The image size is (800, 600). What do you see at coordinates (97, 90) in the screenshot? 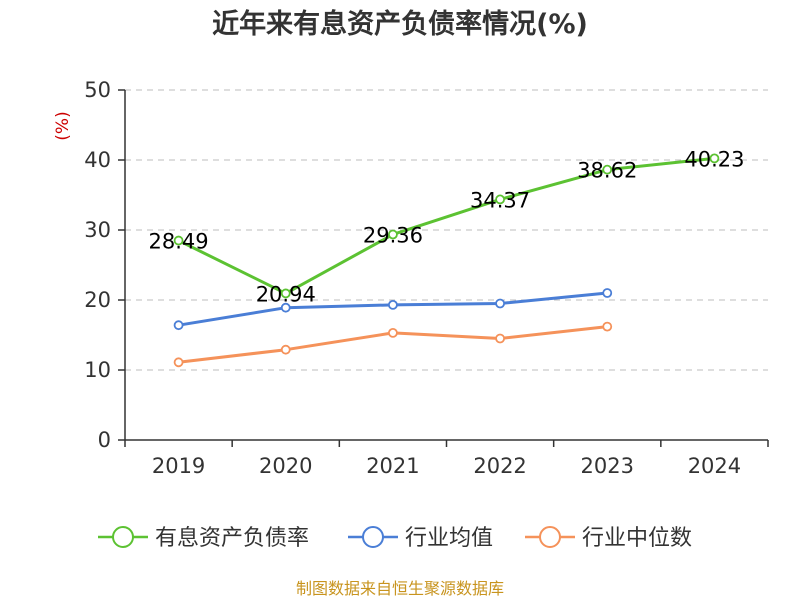
I see `y-tick-label: 50` at bounding box center [97, 90].